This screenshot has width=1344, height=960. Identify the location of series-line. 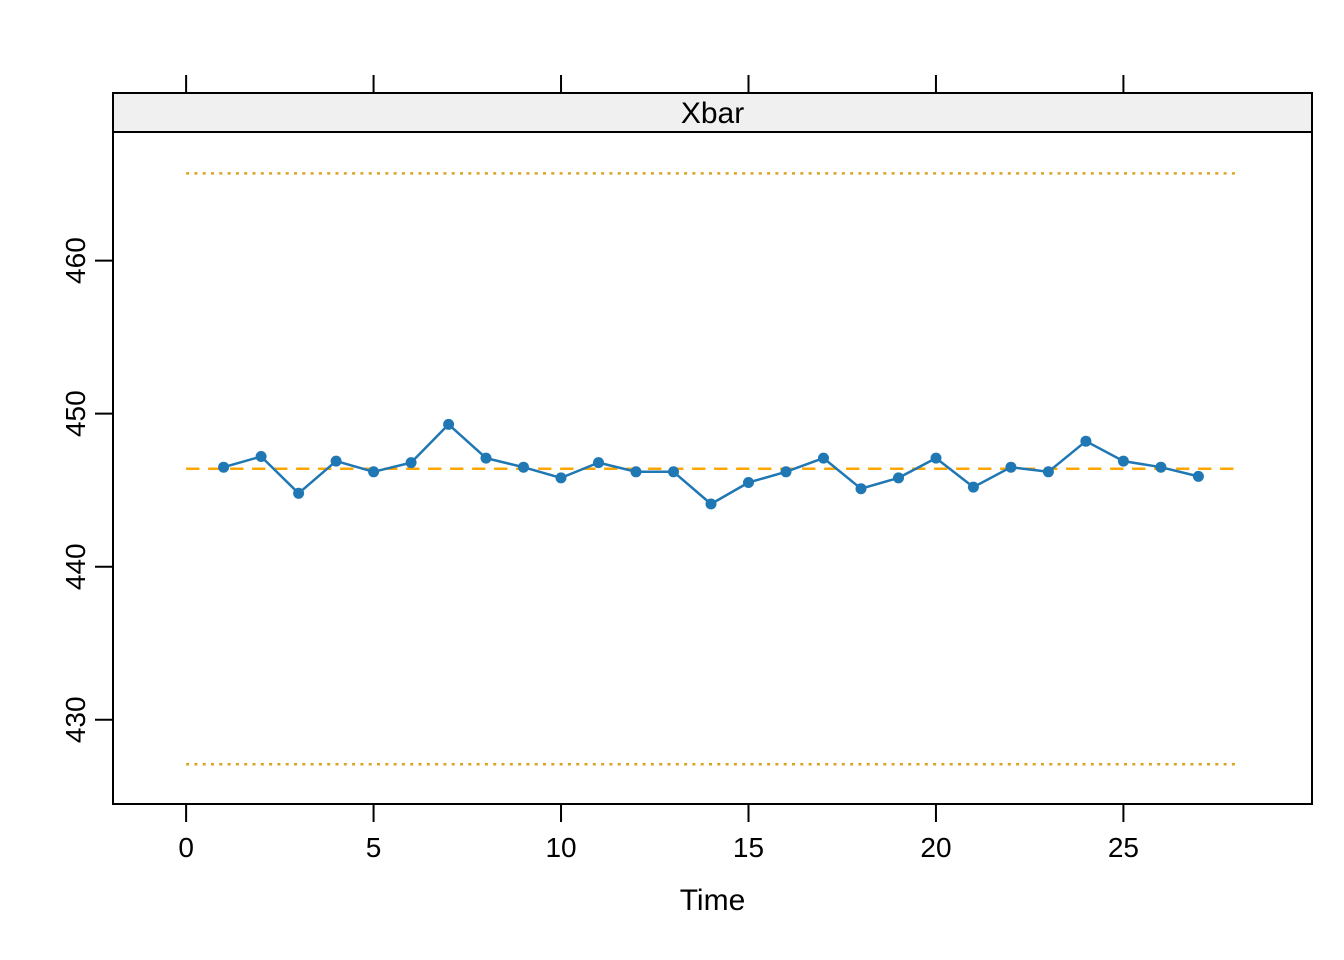
(711, 464).